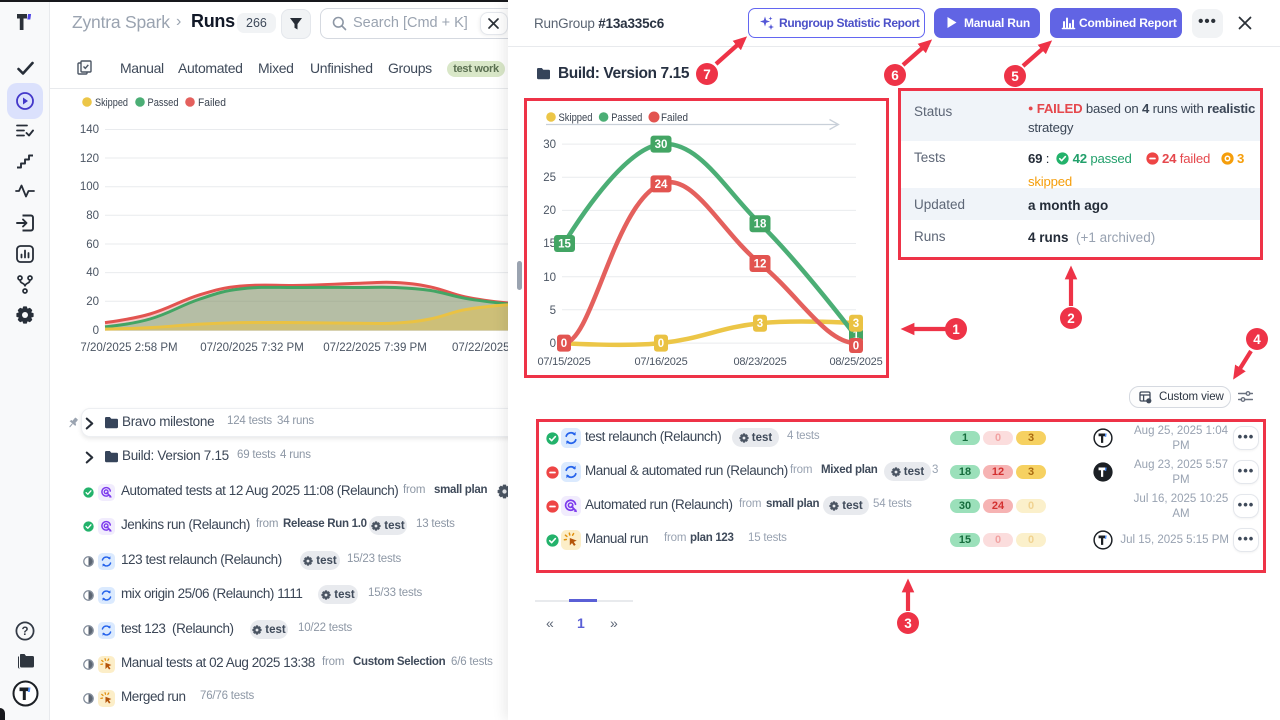  What do you see at coordinates (760, 265) in the screenshot?
I see `svg-text: 12` at bounding box center [760, 265].